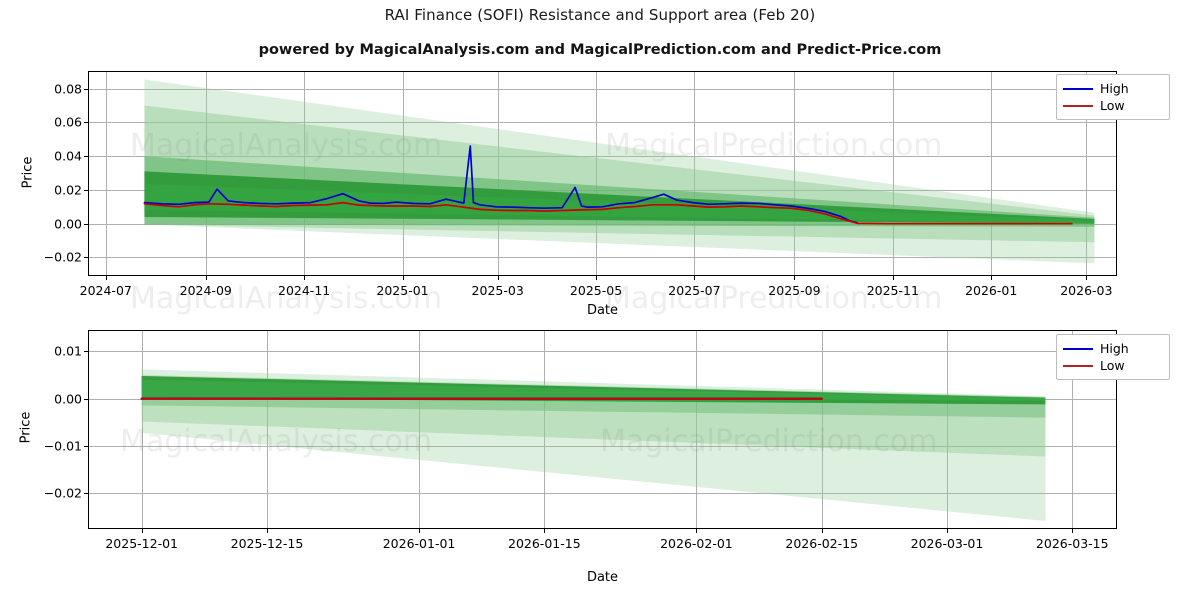 This screenshot has height=600, width=1200. I want to click on x-tick-label: 2024-09, so click(205, 290).